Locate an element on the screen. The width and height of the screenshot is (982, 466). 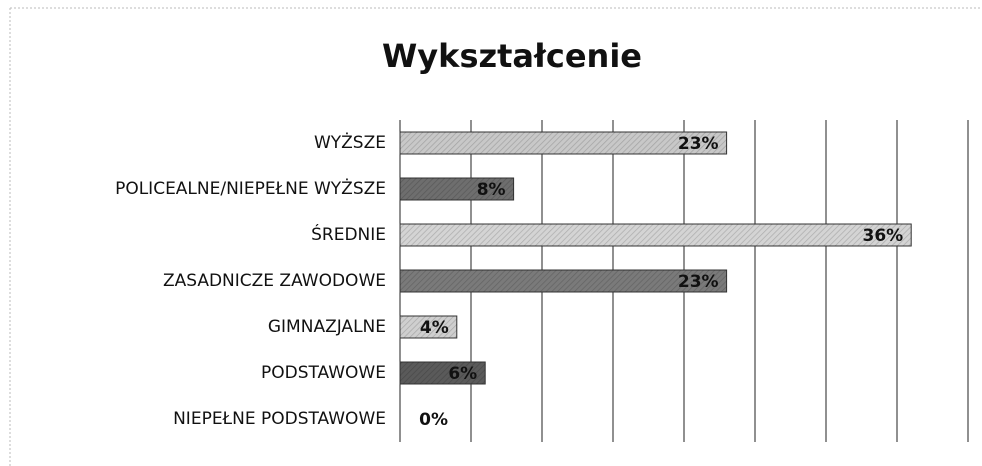
value-label: 36% is located at coordinates (882, 236).